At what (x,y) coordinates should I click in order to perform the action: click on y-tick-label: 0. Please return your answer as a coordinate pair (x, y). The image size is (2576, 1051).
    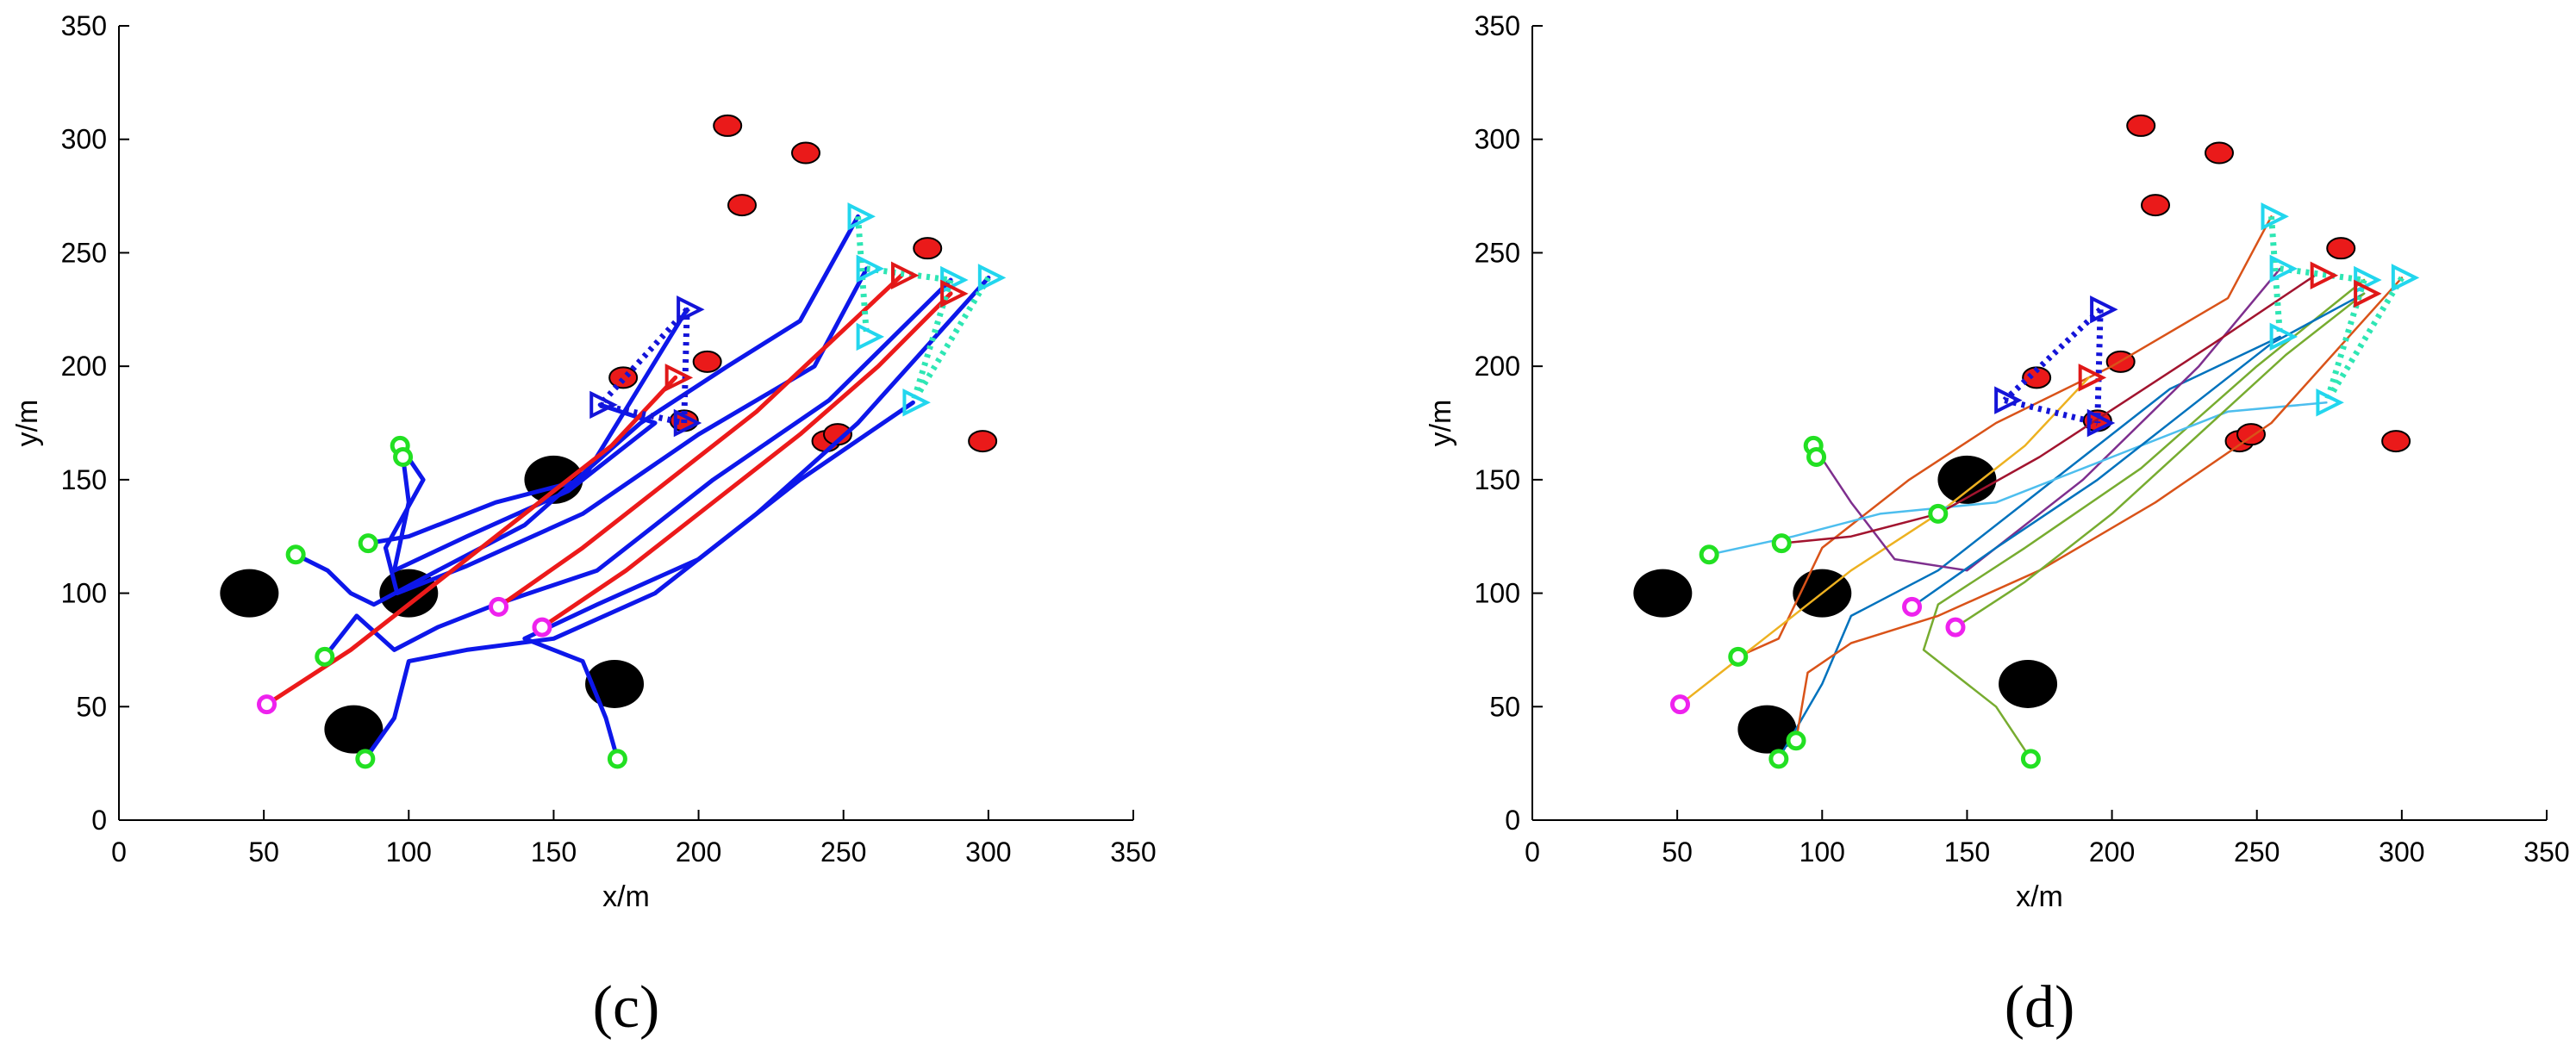
    Looking at the image, I should click on (1512, 820).